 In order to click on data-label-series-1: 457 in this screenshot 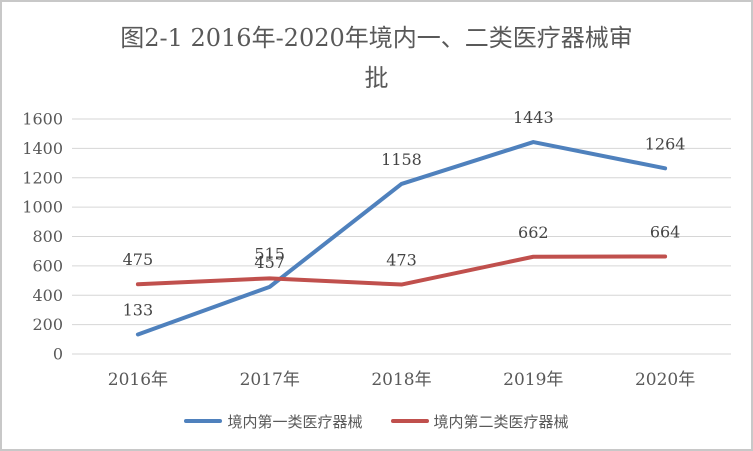, I will do `click(269, 262)`.